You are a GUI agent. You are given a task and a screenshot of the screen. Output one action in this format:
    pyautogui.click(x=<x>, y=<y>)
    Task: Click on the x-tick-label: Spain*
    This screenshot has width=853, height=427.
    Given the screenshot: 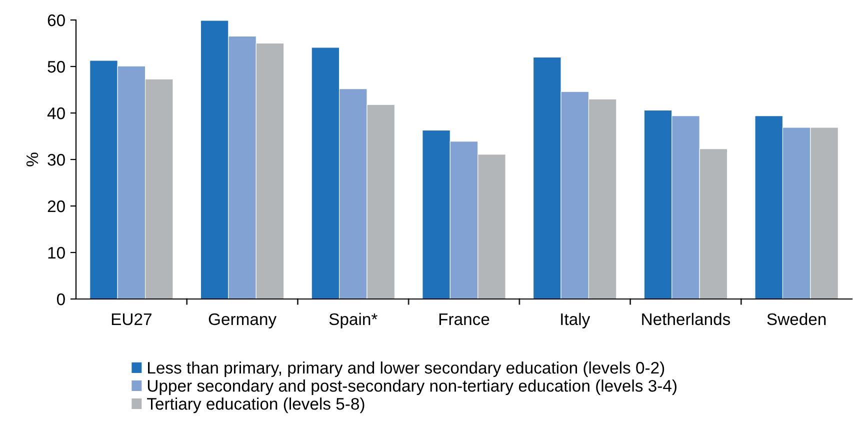 What is the action you would take?
    pyautogui.click(x=353, y=320)
    